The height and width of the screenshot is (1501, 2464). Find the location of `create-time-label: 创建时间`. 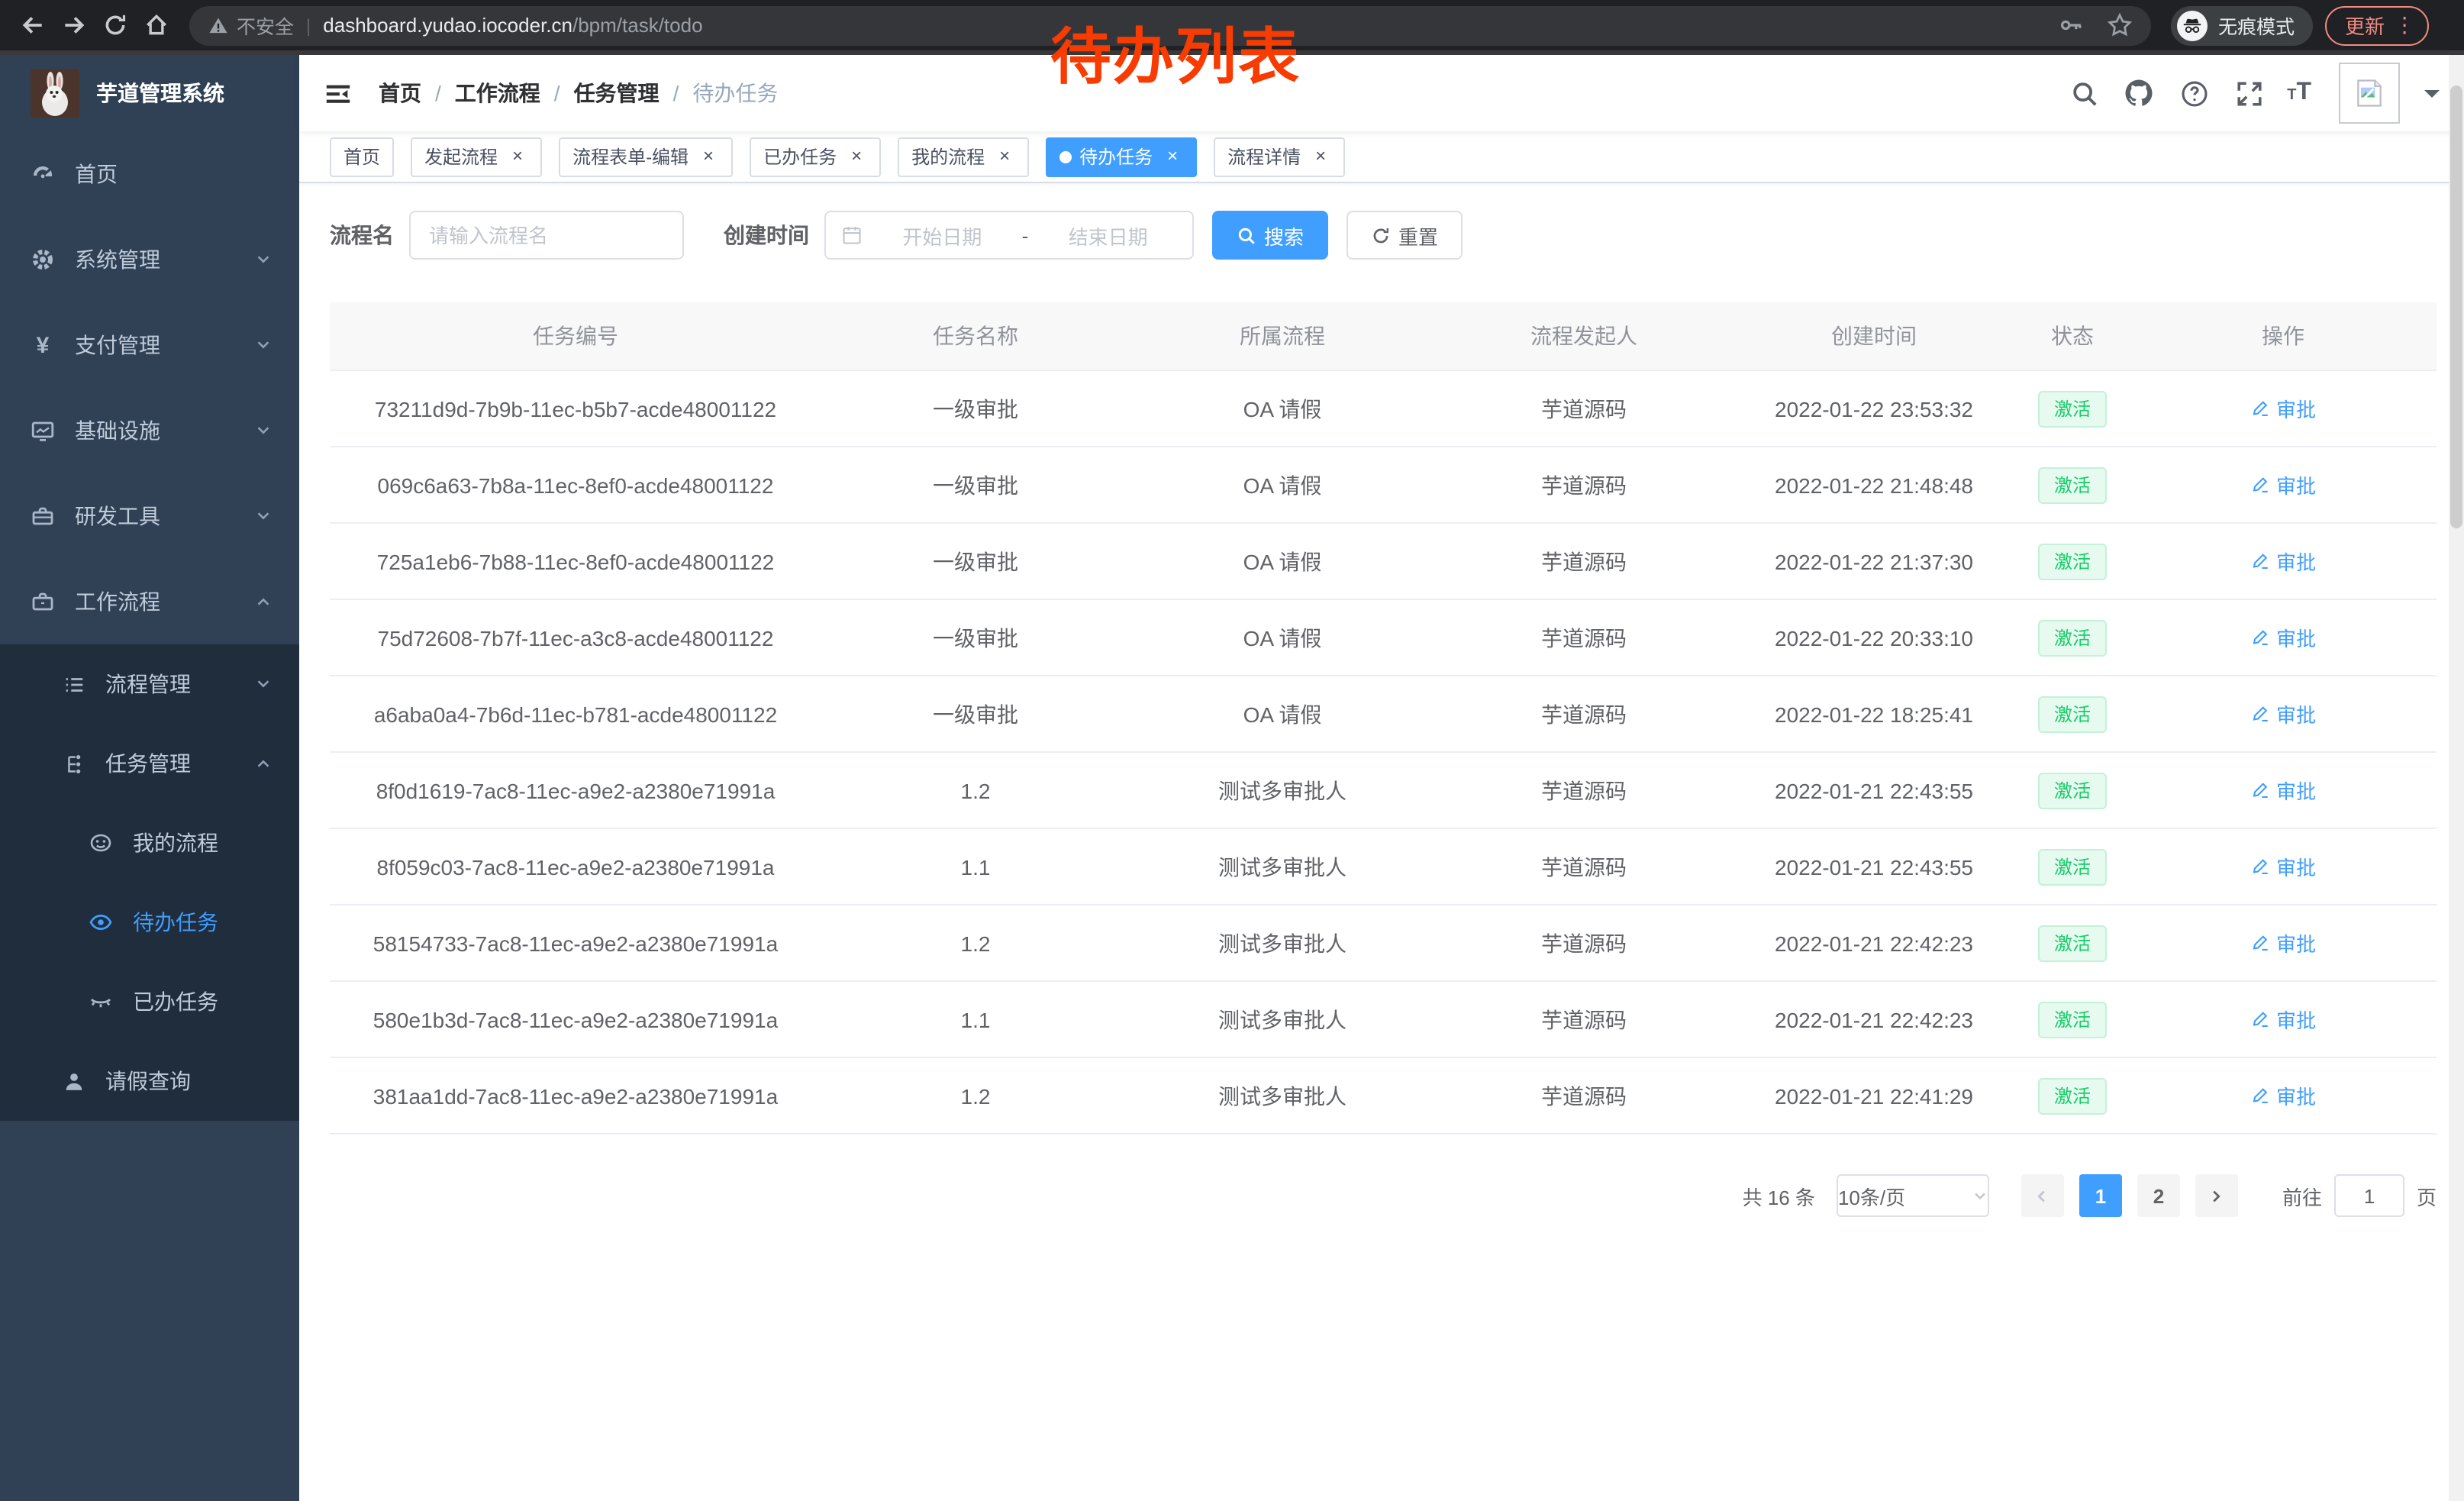

create-time-label: 创建时间 is located at coordinates (767, 235).